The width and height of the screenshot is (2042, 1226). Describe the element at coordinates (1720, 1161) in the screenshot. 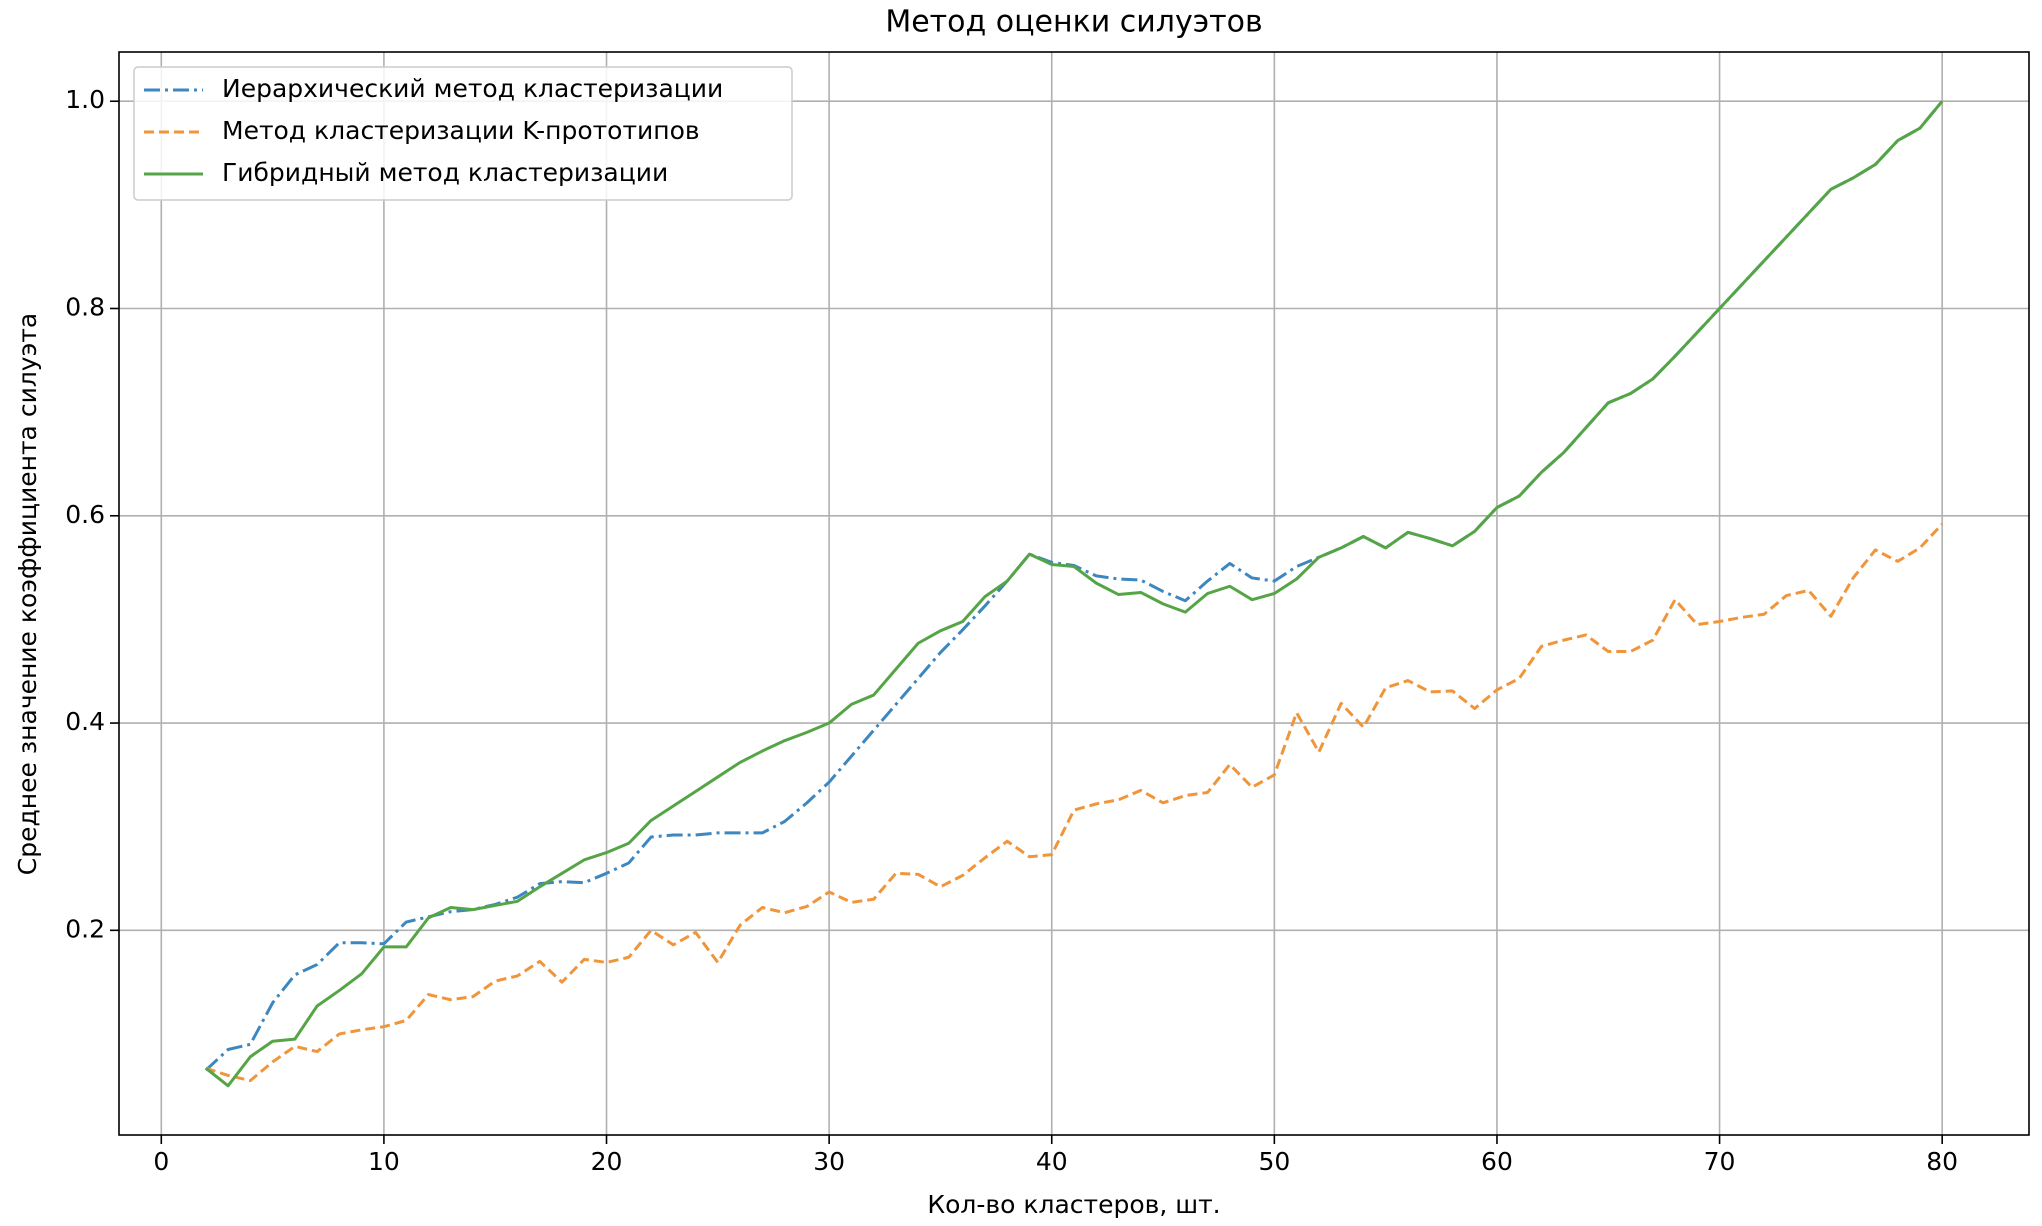

I see `x-tick-label: 70` at that location.